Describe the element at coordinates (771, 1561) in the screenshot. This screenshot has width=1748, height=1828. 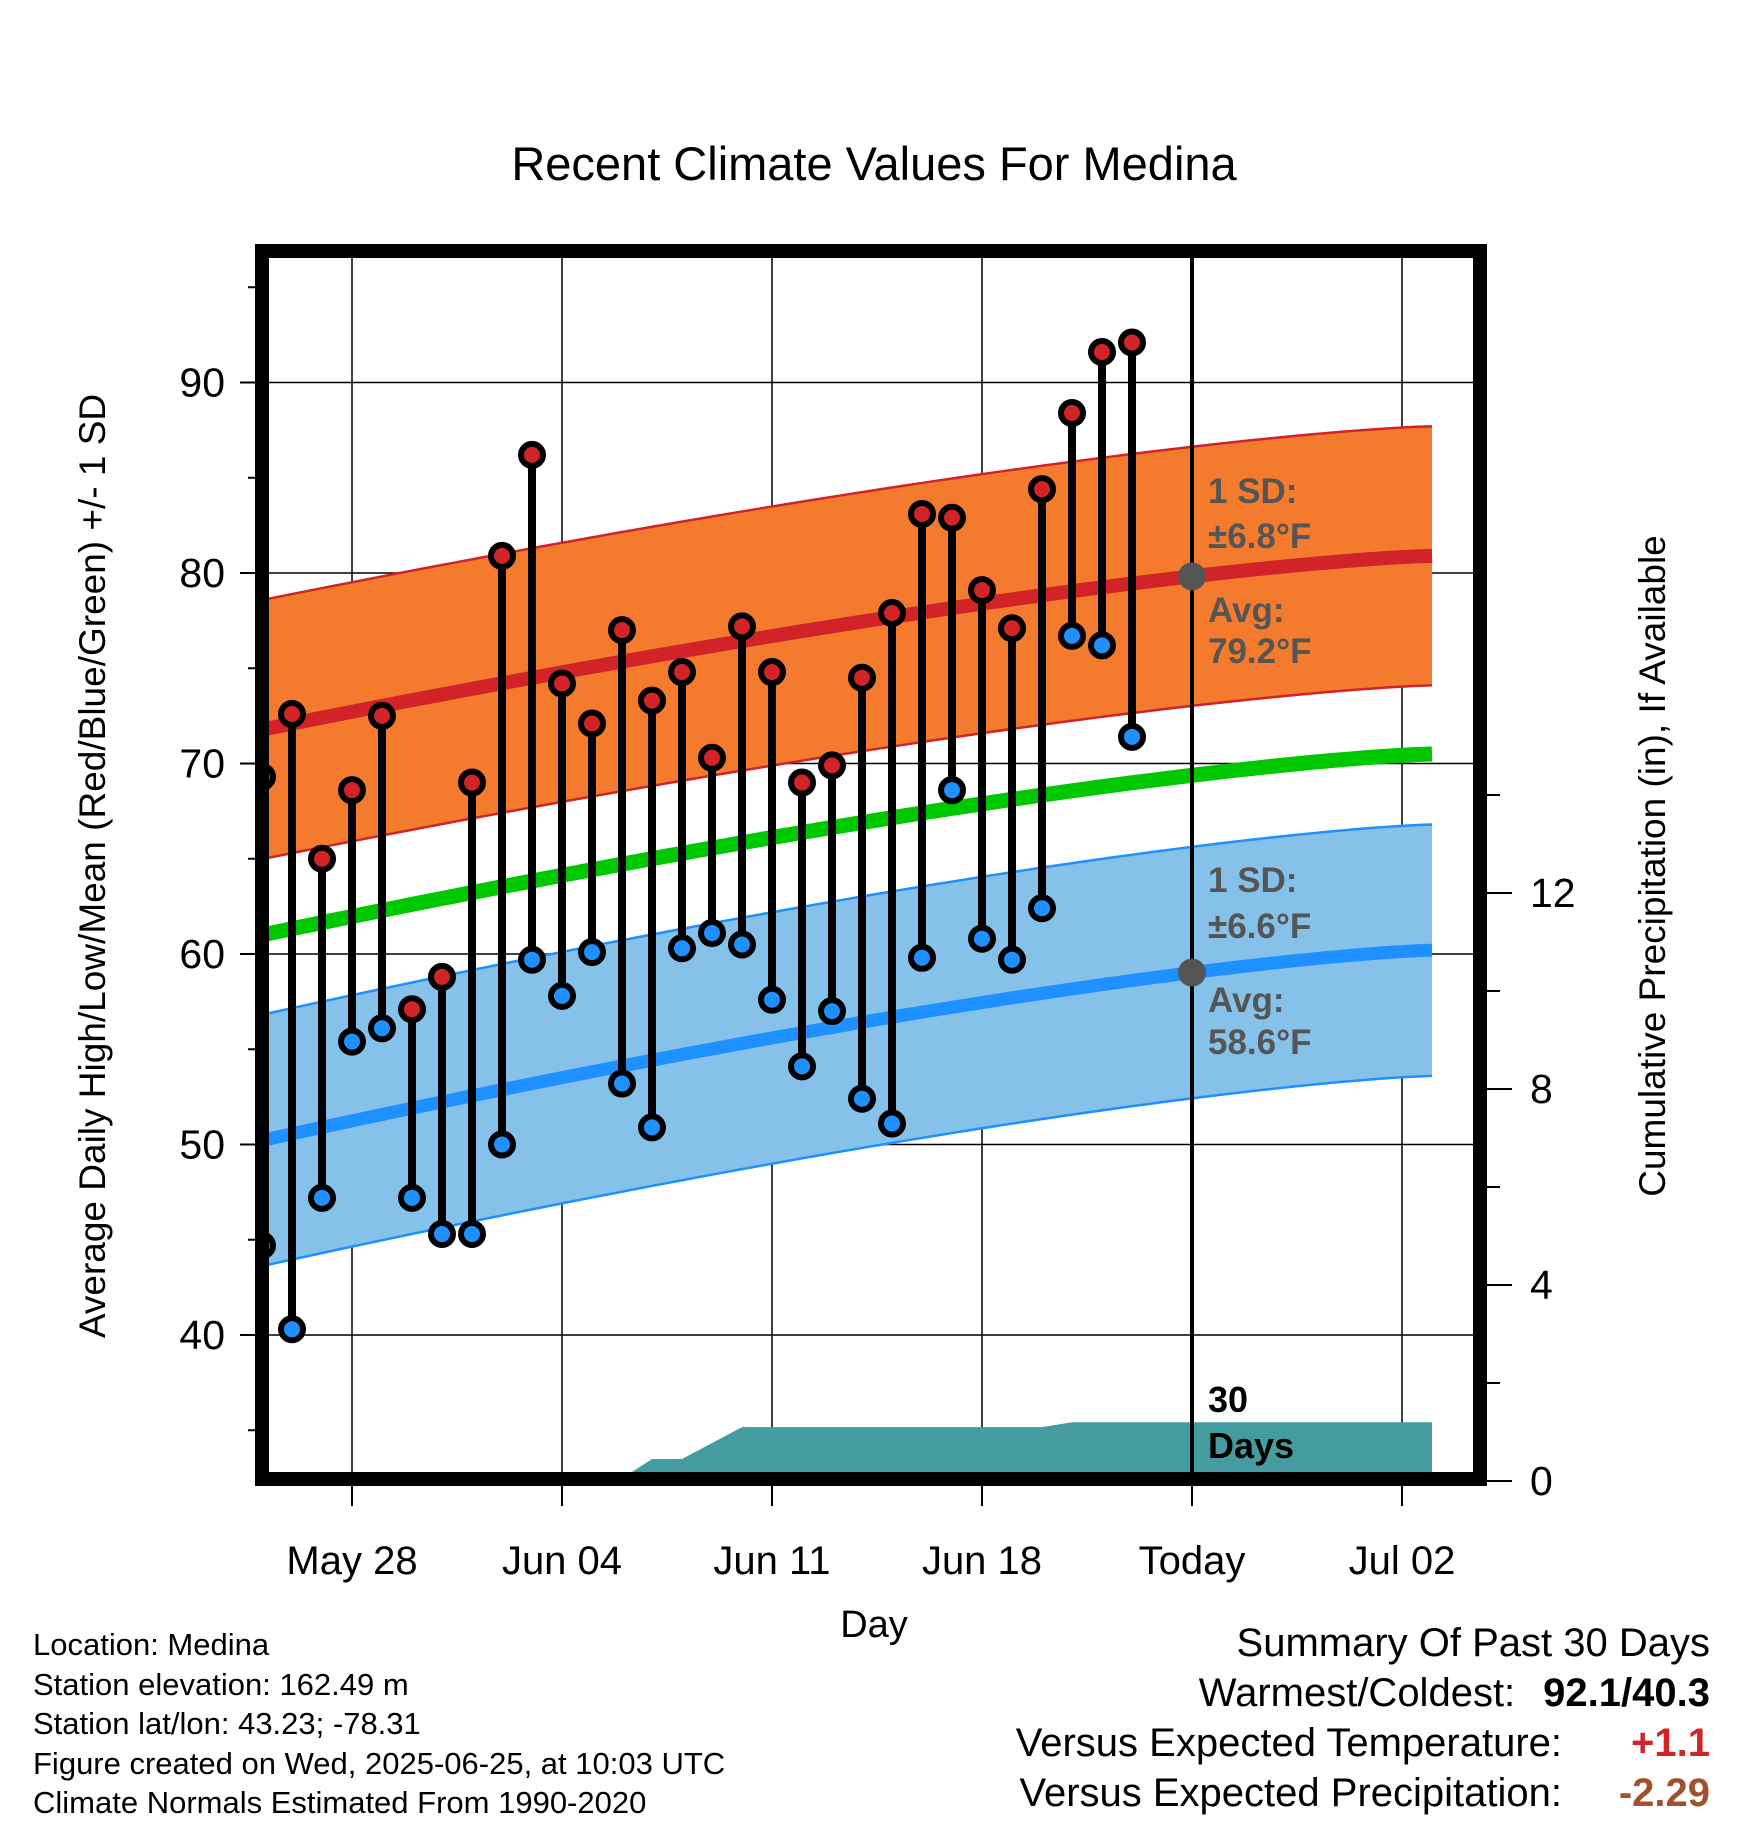
I see `x-tick-label: Jun 11` at that location.